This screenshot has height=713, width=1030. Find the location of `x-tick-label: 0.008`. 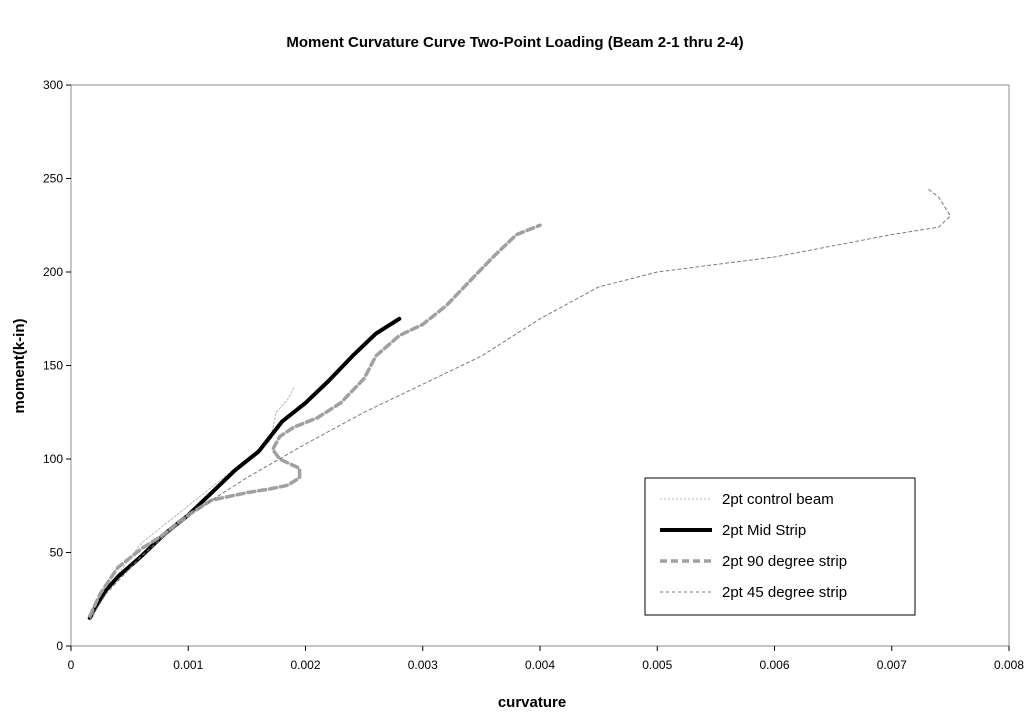

x-tick-label: 0.008 is located at coordinates (1009, 665).